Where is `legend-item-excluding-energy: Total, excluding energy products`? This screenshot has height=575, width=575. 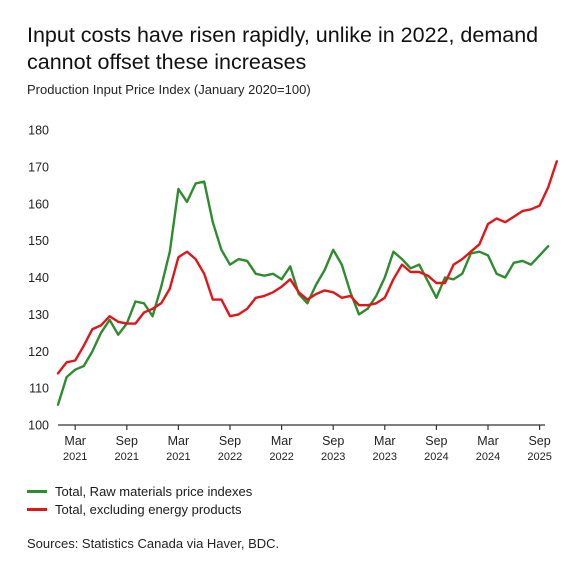 legend-item-excluding-energy: Total, excluding energy products is located at coordinates (139, 509).